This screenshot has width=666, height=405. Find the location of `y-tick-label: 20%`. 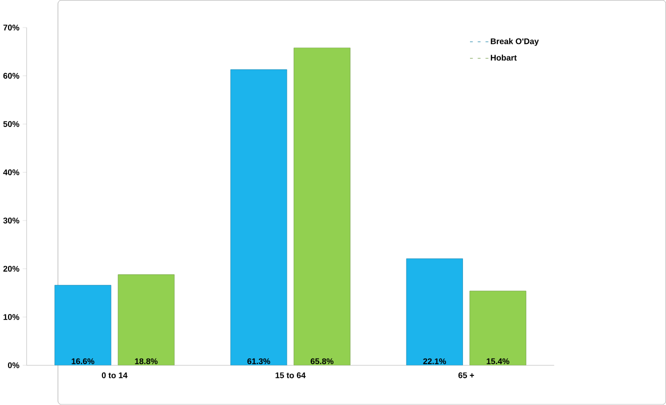

y-tick-label: 20% is located at coordinates (11, 269).